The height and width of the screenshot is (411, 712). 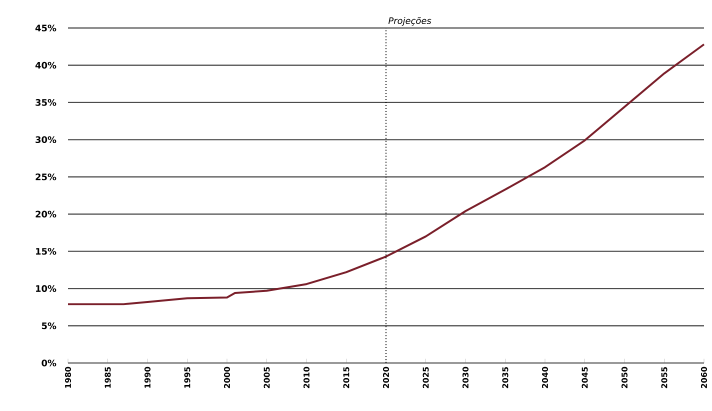 I want to click on y-tick-label: 45%, so click(x=45, y=28).